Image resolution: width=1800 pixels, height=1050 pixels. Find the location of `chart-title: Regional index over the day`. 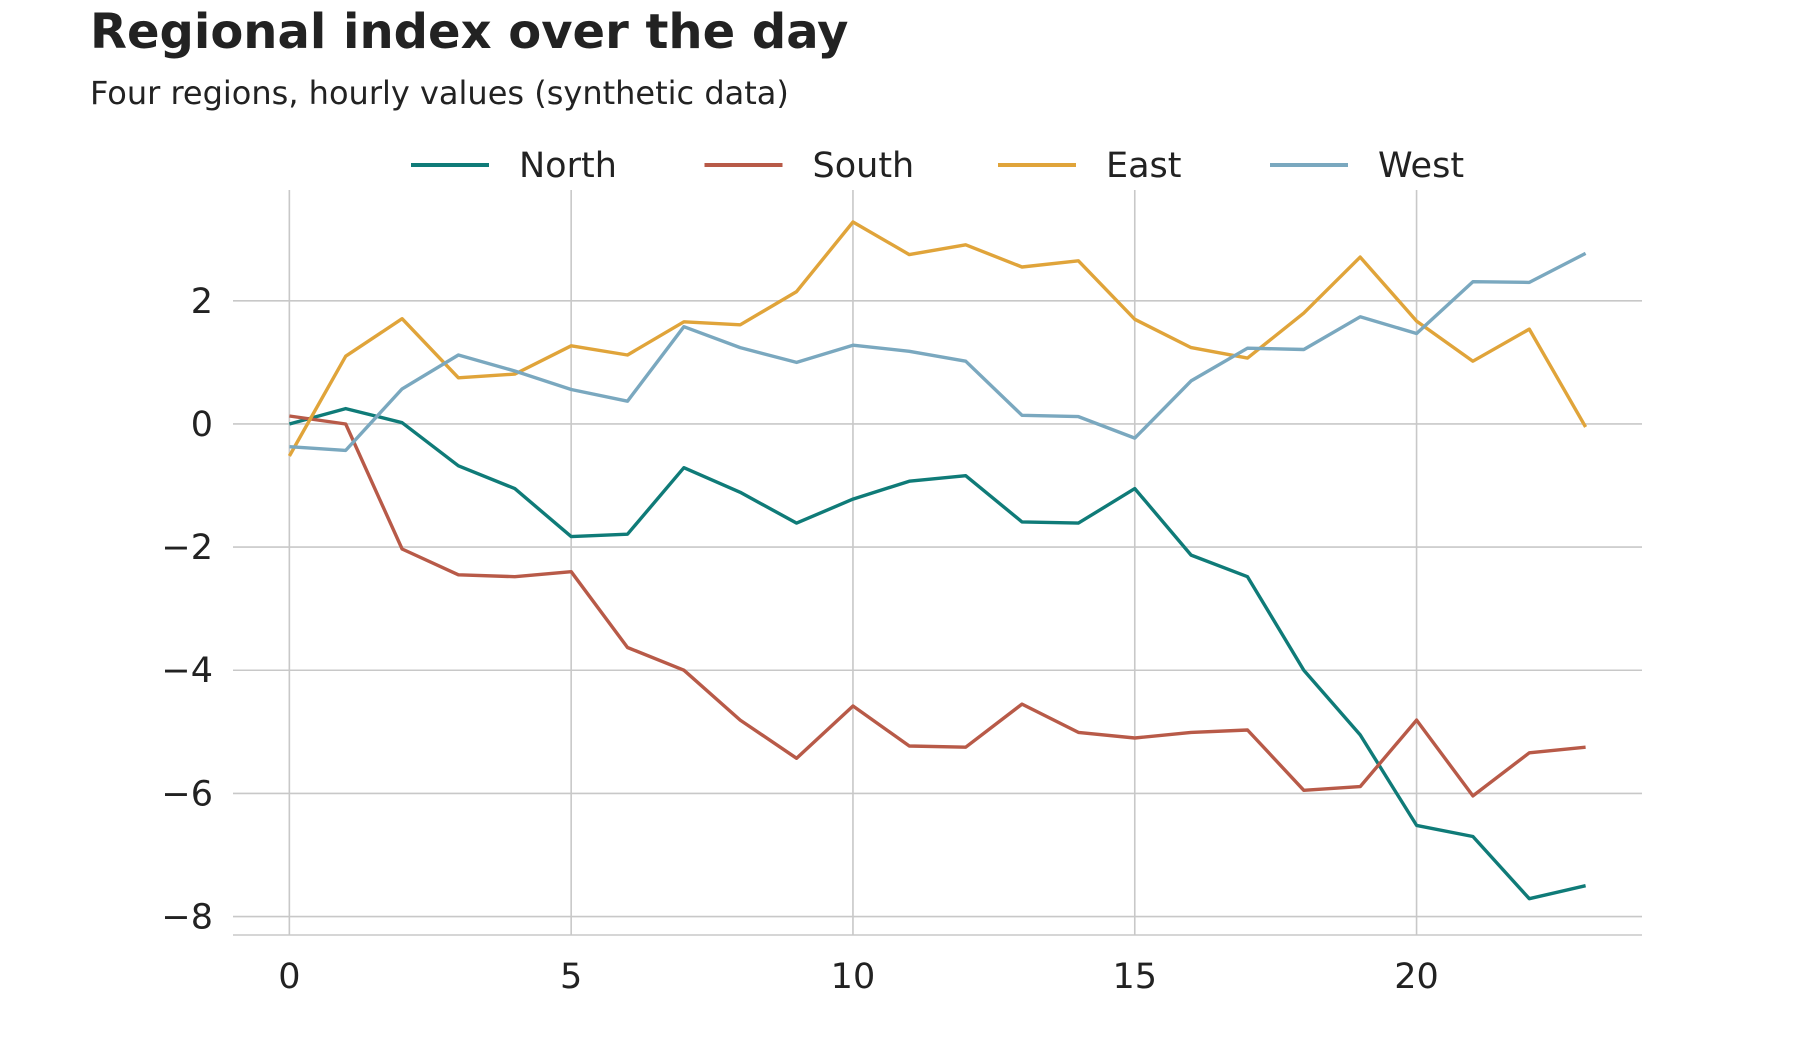

chart-title: Regional index over the day is located at coordinates (469, 32).